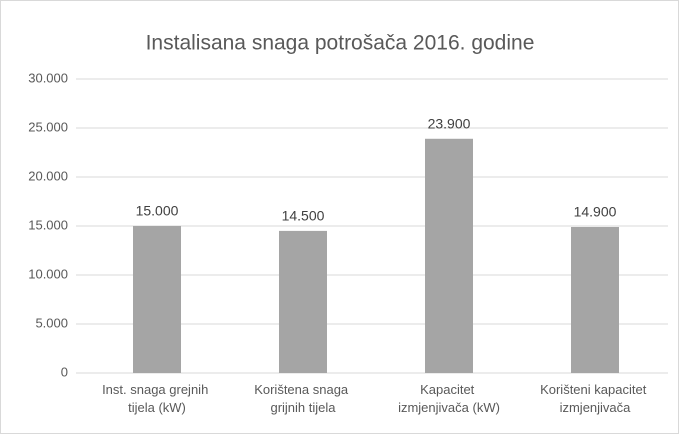 The width and height of the screenshot is (679, 434). Describe the element at coordinates (48, 273) in the screenshot. I see `y-tick-label: 10.000` at that location.